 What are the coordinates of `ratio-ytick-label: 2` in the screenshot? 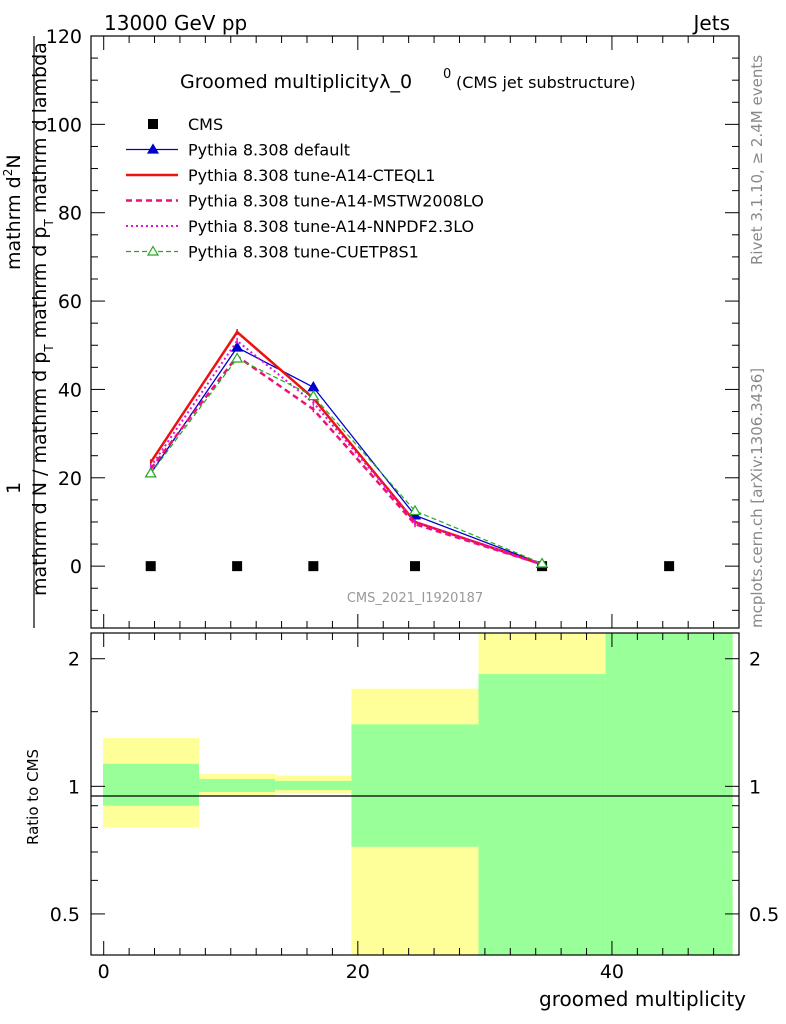 It's located at (74, 660).